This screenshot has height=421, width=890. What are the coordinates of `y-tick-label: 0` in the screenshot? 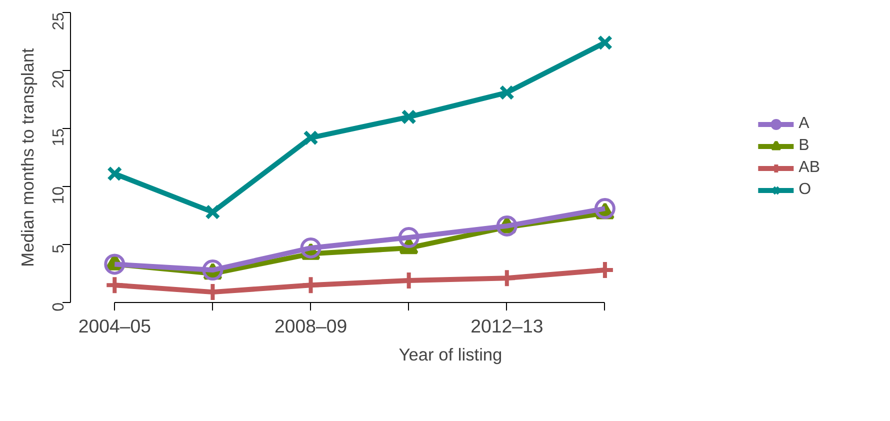 It's located at (59, 307).